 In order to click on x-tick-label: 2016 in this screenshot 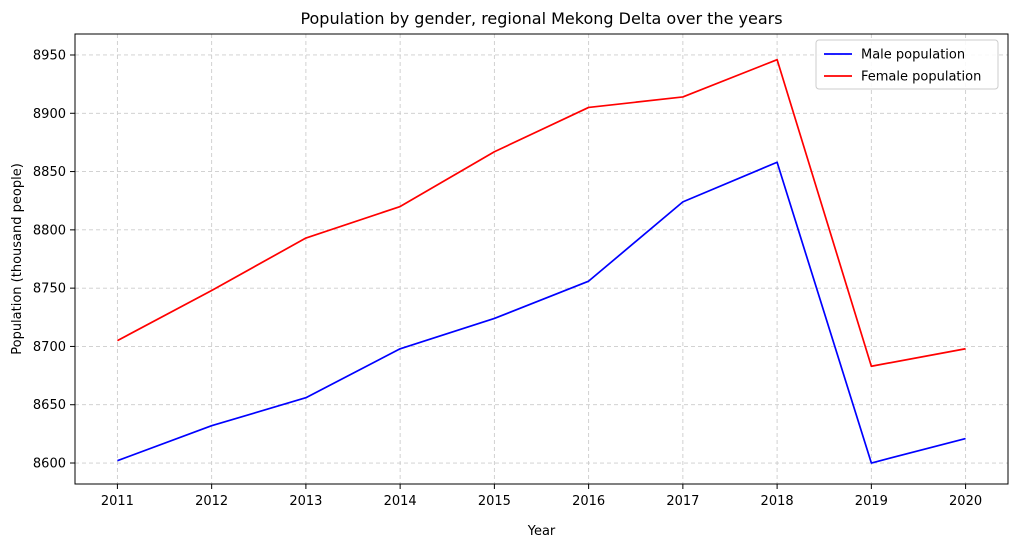, I will do `click(588, 501)`.